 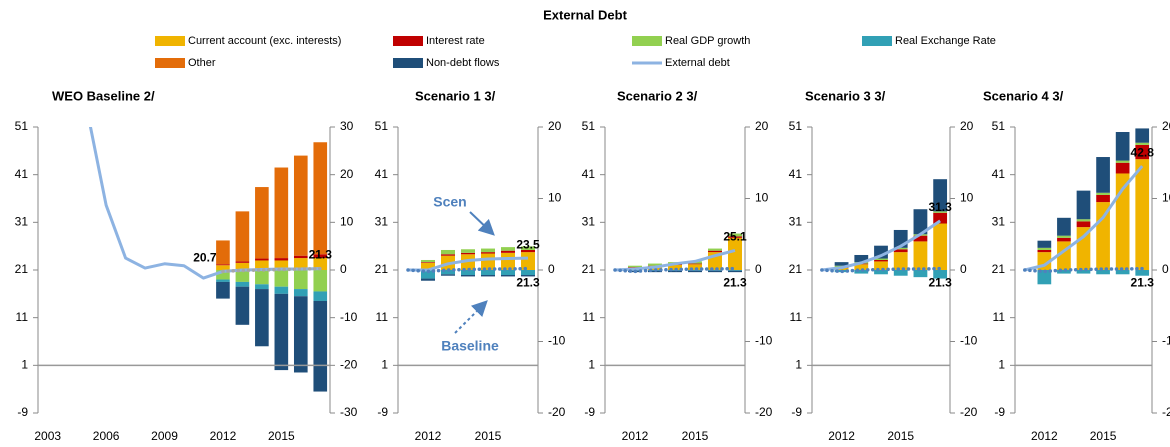 I want to click on legend-label: External debt, so click(x=697, y=63).